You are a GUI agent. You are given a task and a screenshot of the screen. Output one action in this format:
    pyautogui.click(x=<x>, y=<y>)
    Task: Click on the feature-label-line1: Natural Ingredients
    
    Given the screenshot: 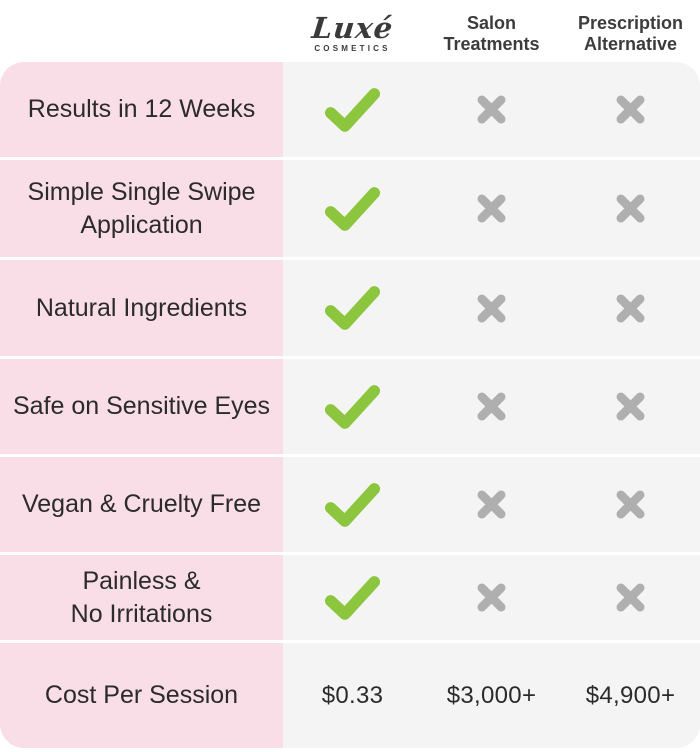 What is the action you would take?
    pyautogui.click(x=141, y=307)
    